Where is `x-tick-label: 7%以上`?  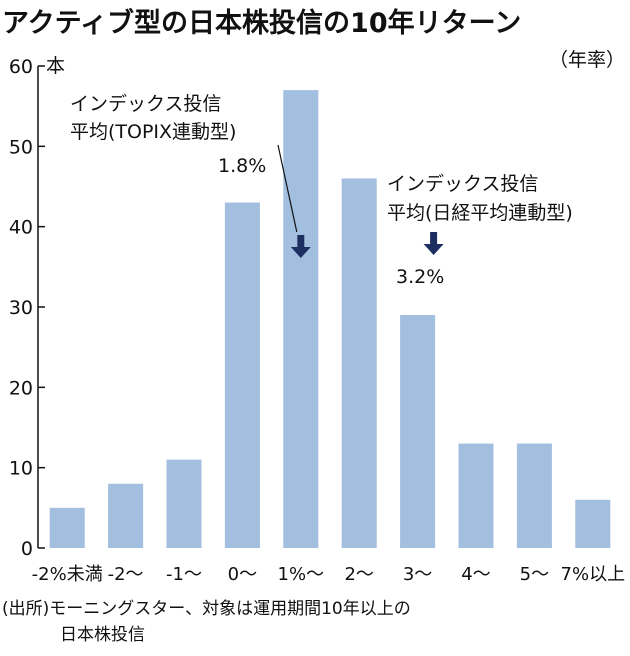
x-tick-label: 7%以上 is located at coordinates (593, 574).